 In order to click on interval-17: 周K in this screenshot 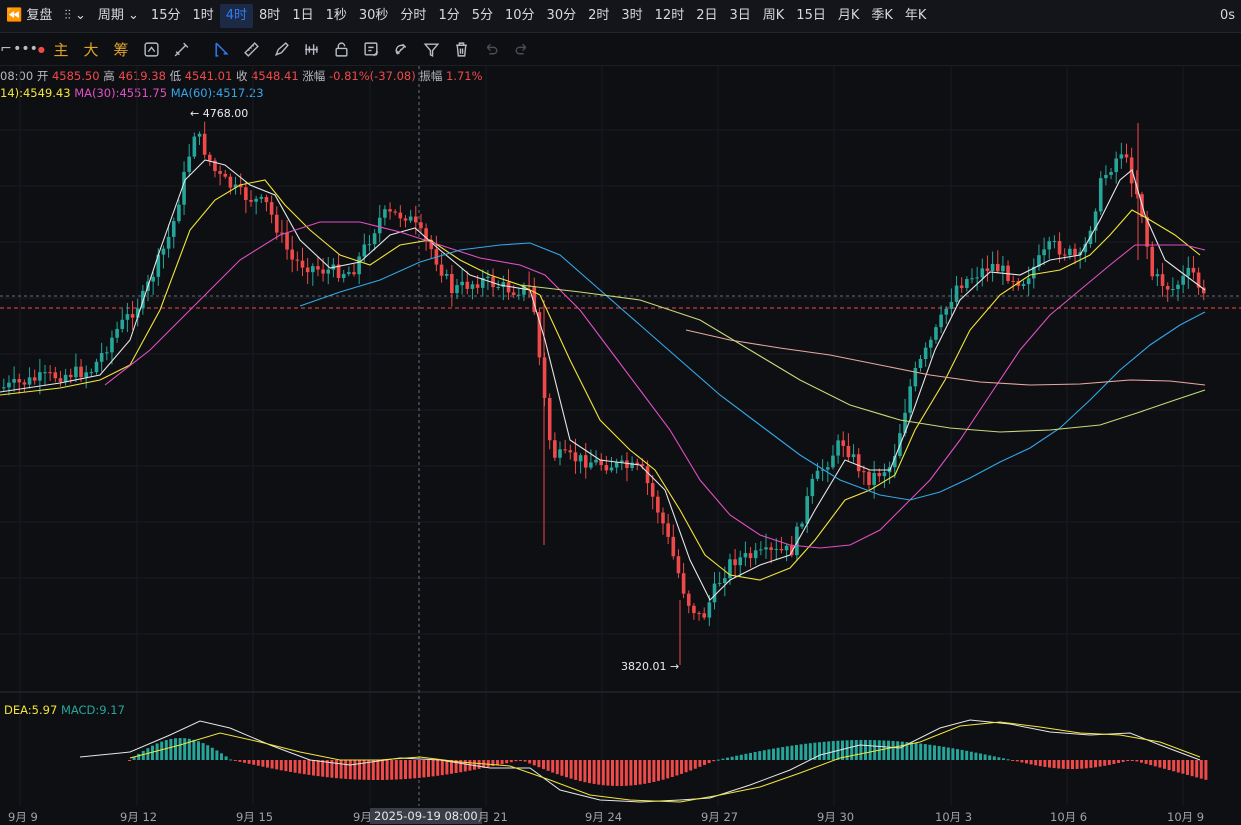, I will do `click(773, 15)`.